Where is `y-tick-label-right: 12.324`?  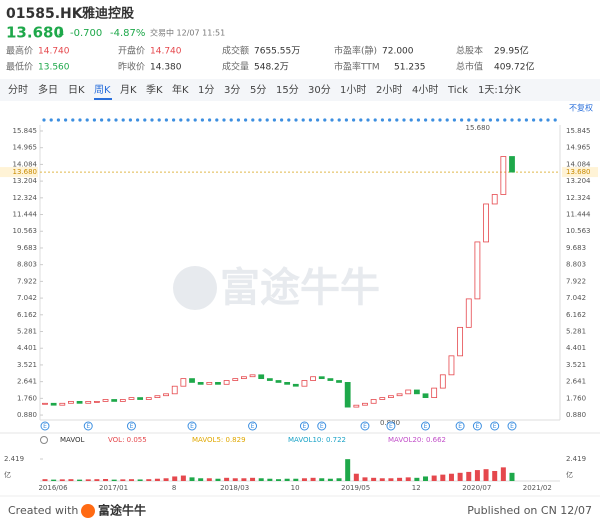
y-tick-label-right: 12.324 is located at coordinates (578, 198).